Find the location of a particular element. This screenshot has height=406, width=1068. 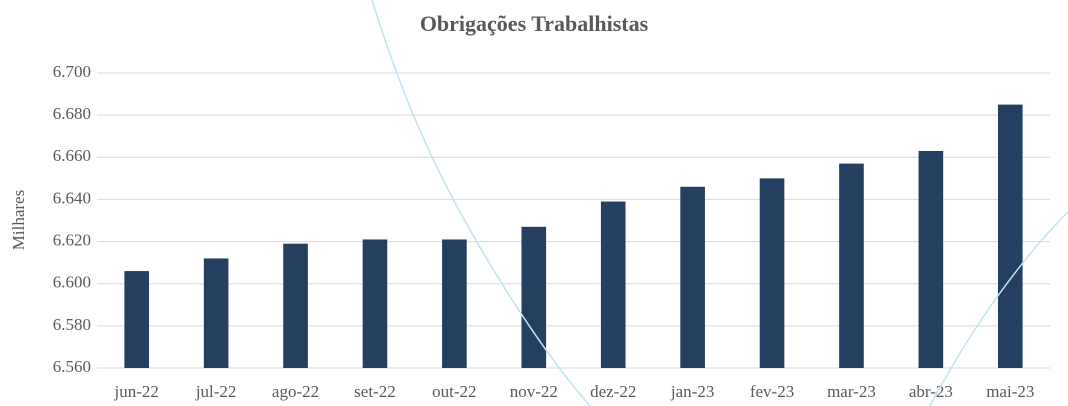

y-tick-label: 6.640 is located at coordinates (72, 197).